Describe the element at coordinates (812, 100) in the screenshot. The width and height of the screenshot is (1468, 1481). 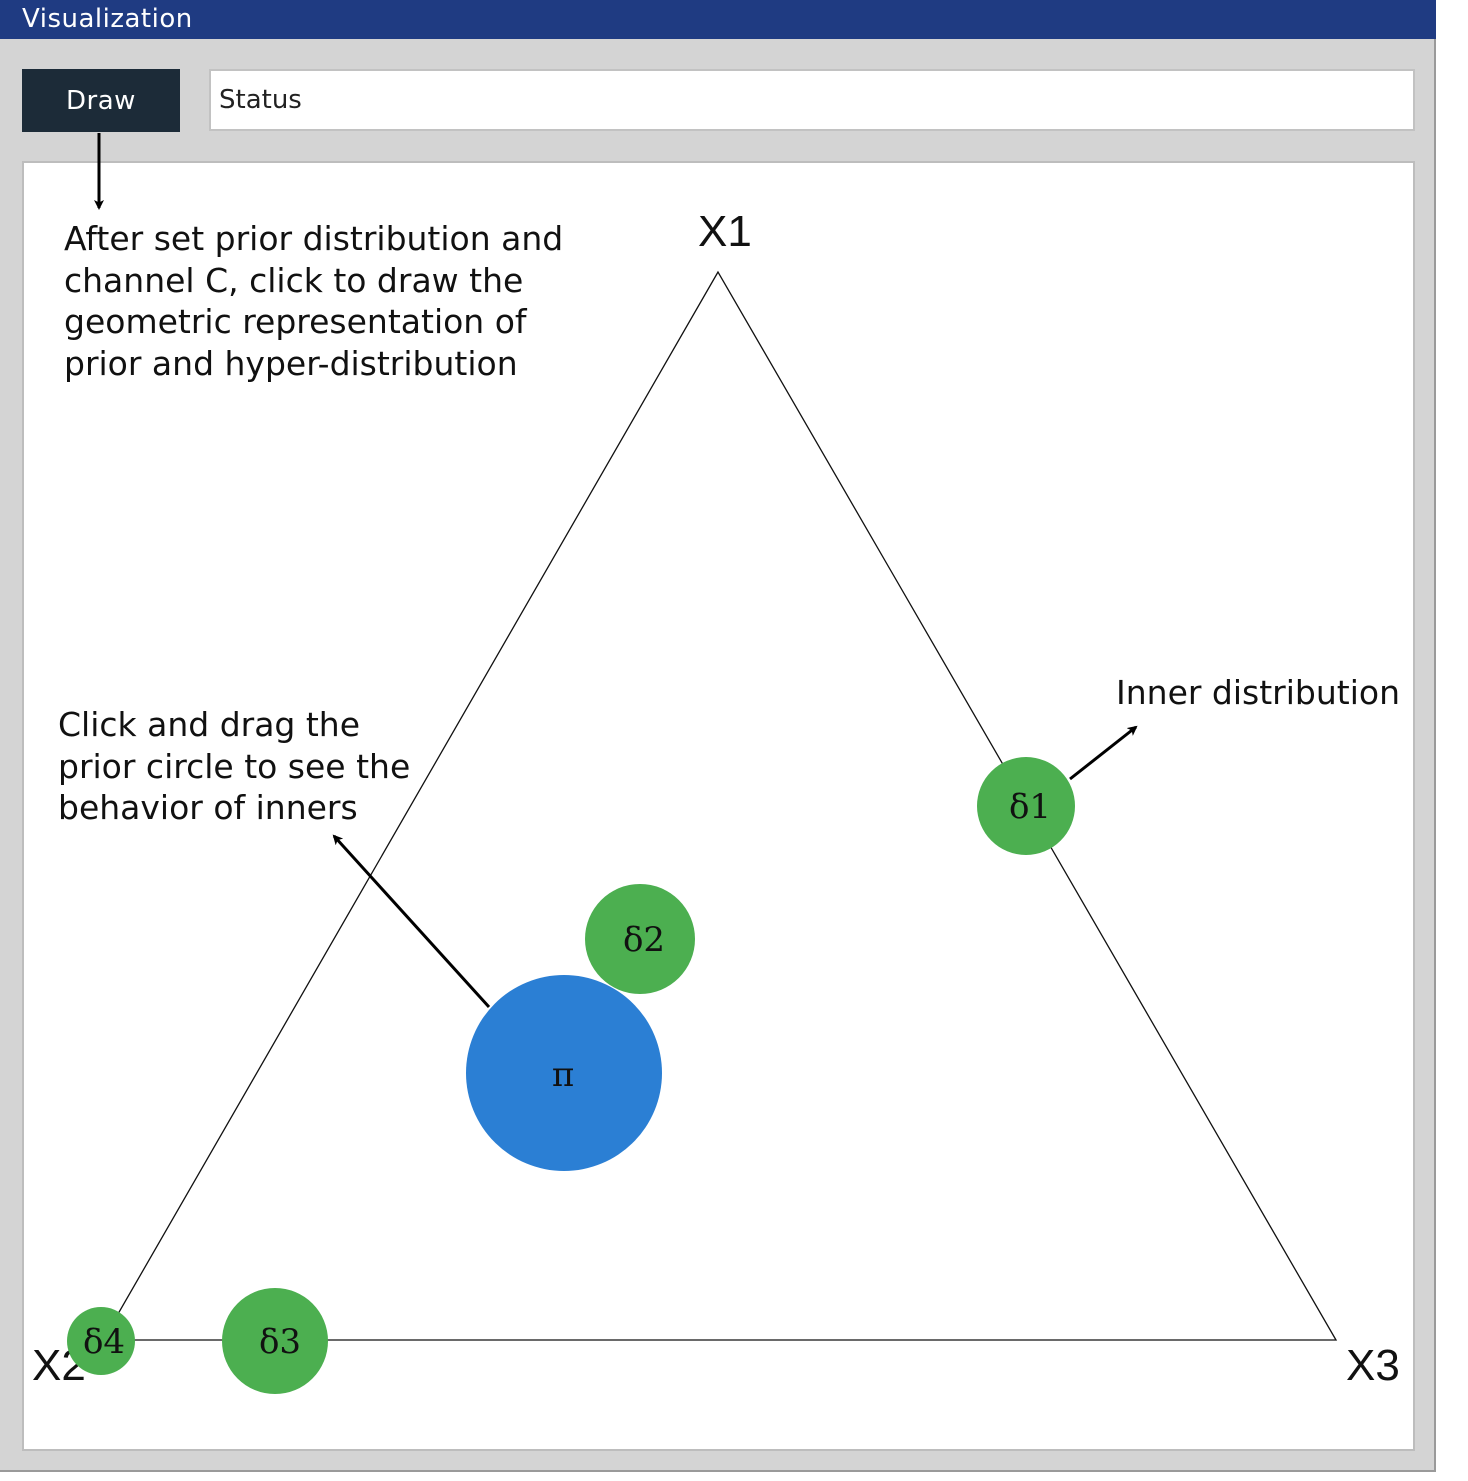
I see `status-field` at that location.